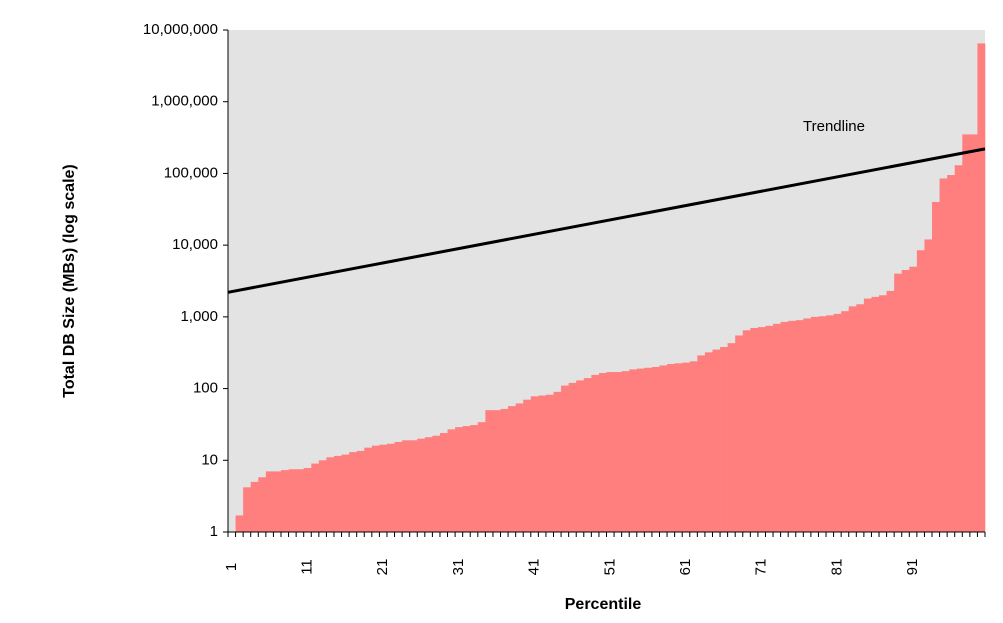 This screenshot has height=623, width=1003. I want to click on y-tick-label: 1,000,000, so click(184, 101).